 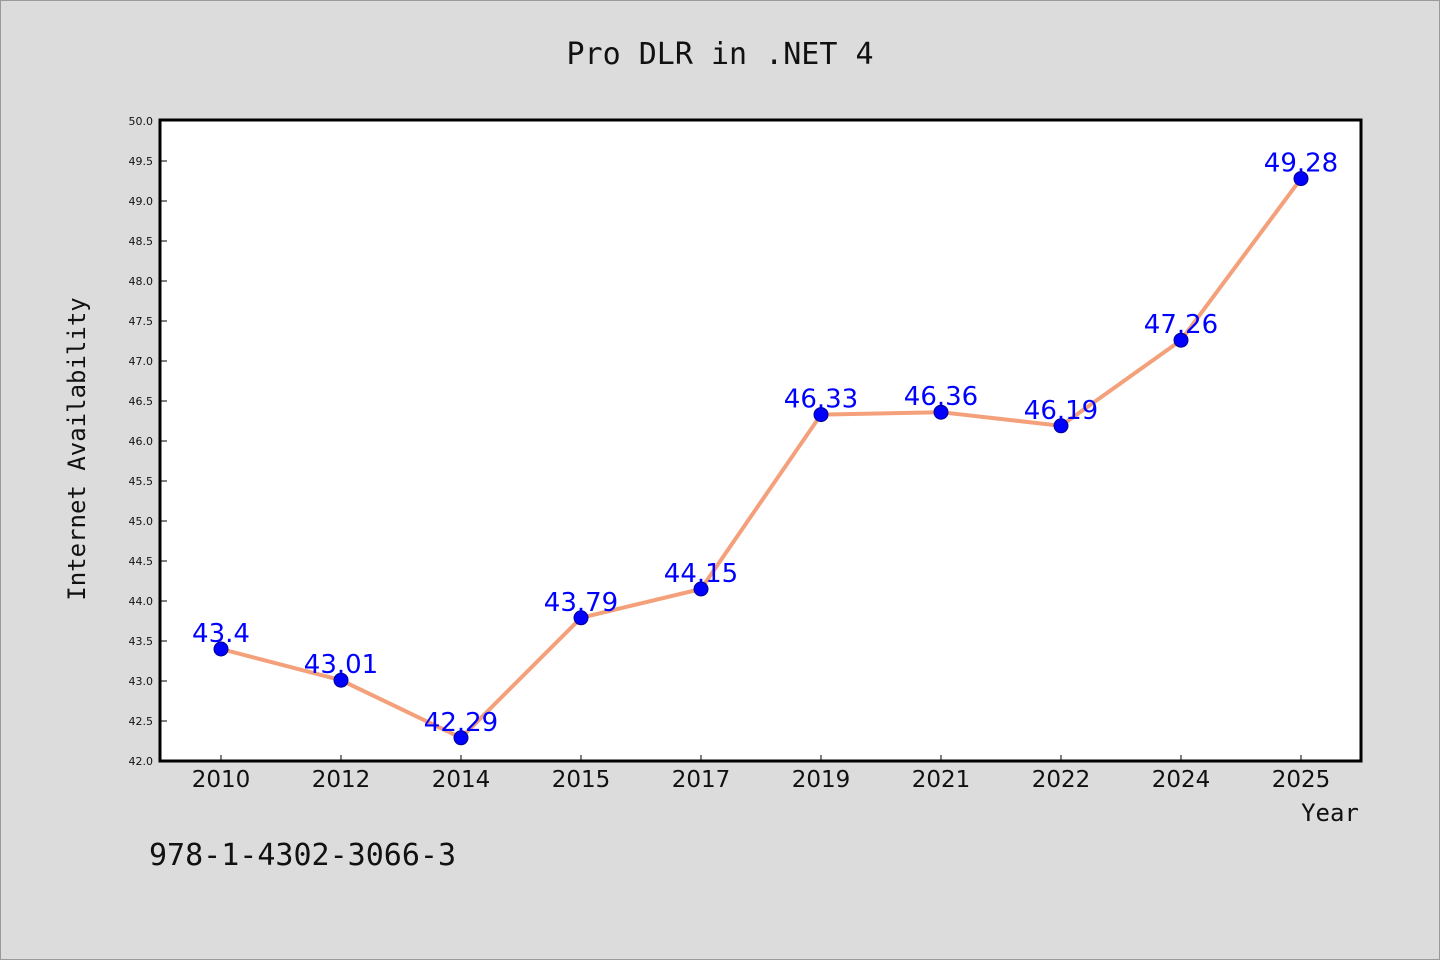 What do you see at coordinates (141, 681) in the screenshot?
I see `y-tick-label: 43.0` at bounding box center [141, 681].